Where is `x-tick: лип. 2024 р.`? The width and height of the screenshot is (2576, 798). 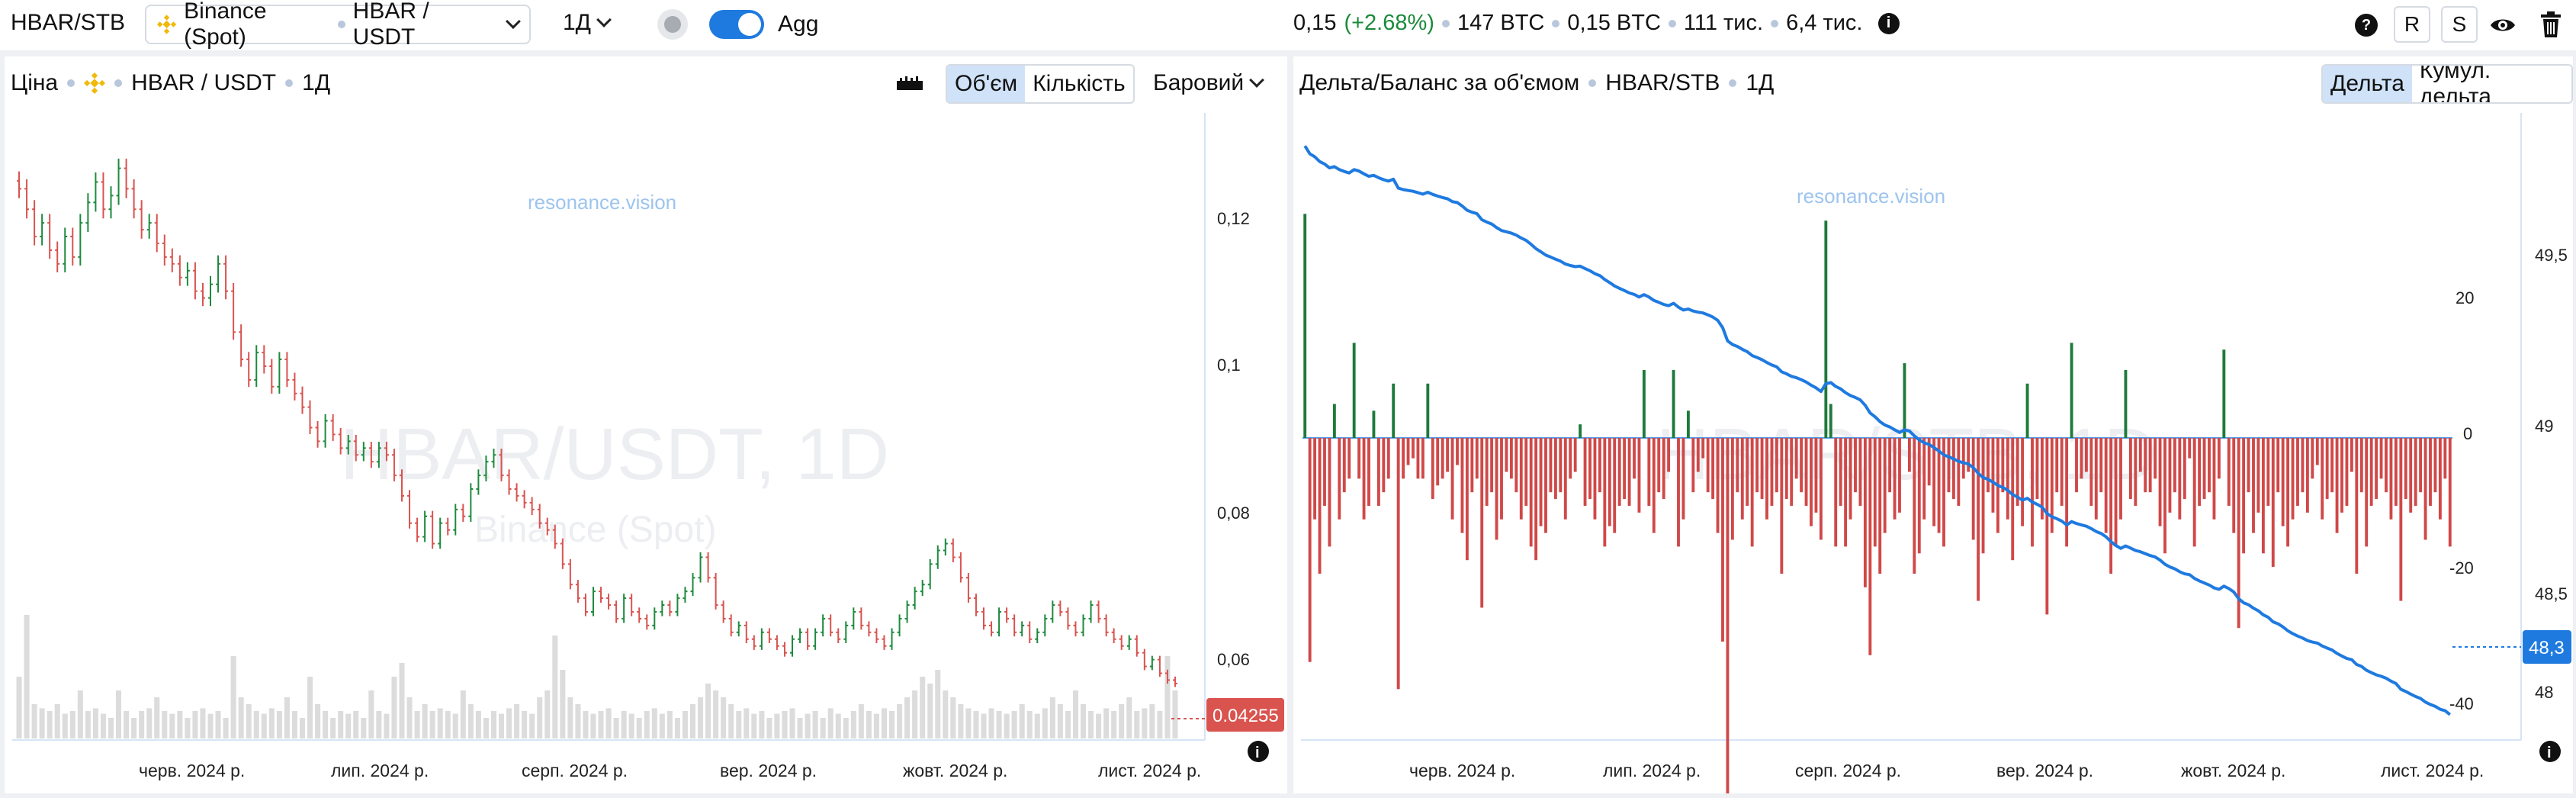 x-tick: лип. 2024 р. is located at coordinates (1652, 770).